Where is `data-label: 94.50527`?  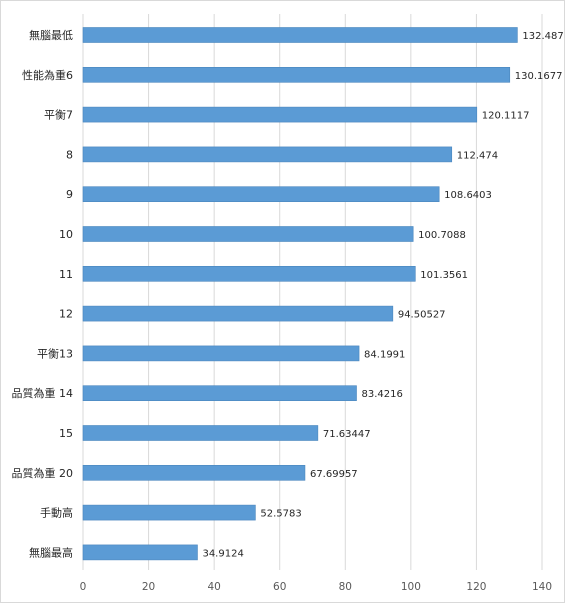 data-label: 94.50527 is located at coordinates (422, 315).